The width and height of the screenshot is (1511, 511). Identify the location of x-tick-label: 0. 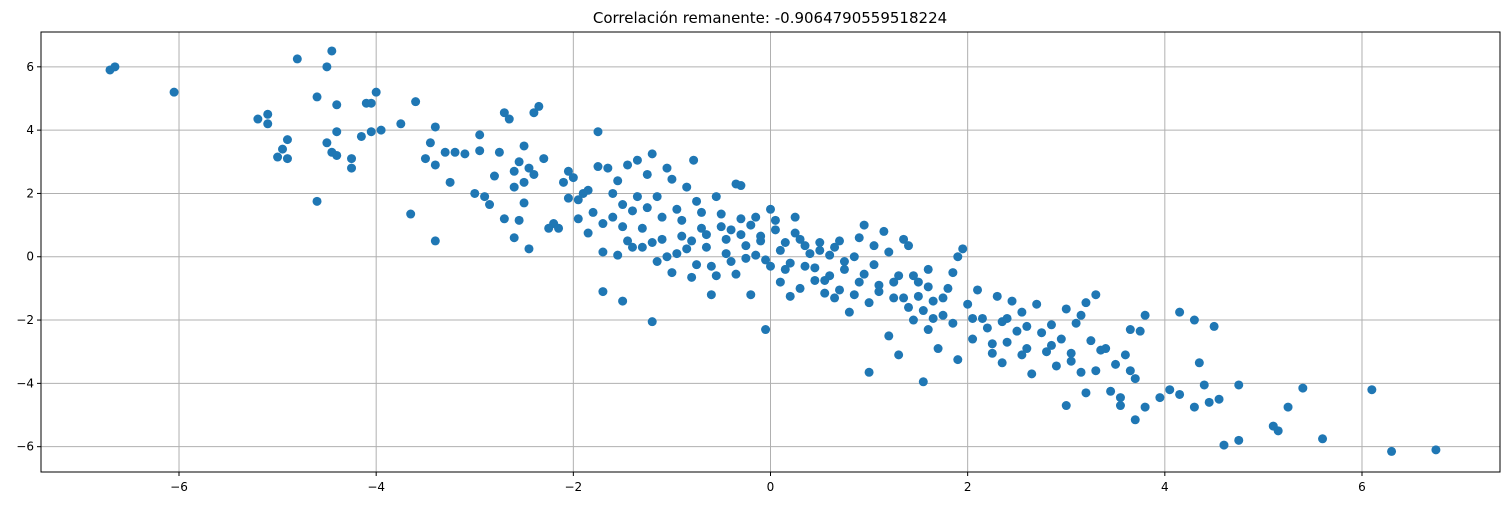
(771, 487).